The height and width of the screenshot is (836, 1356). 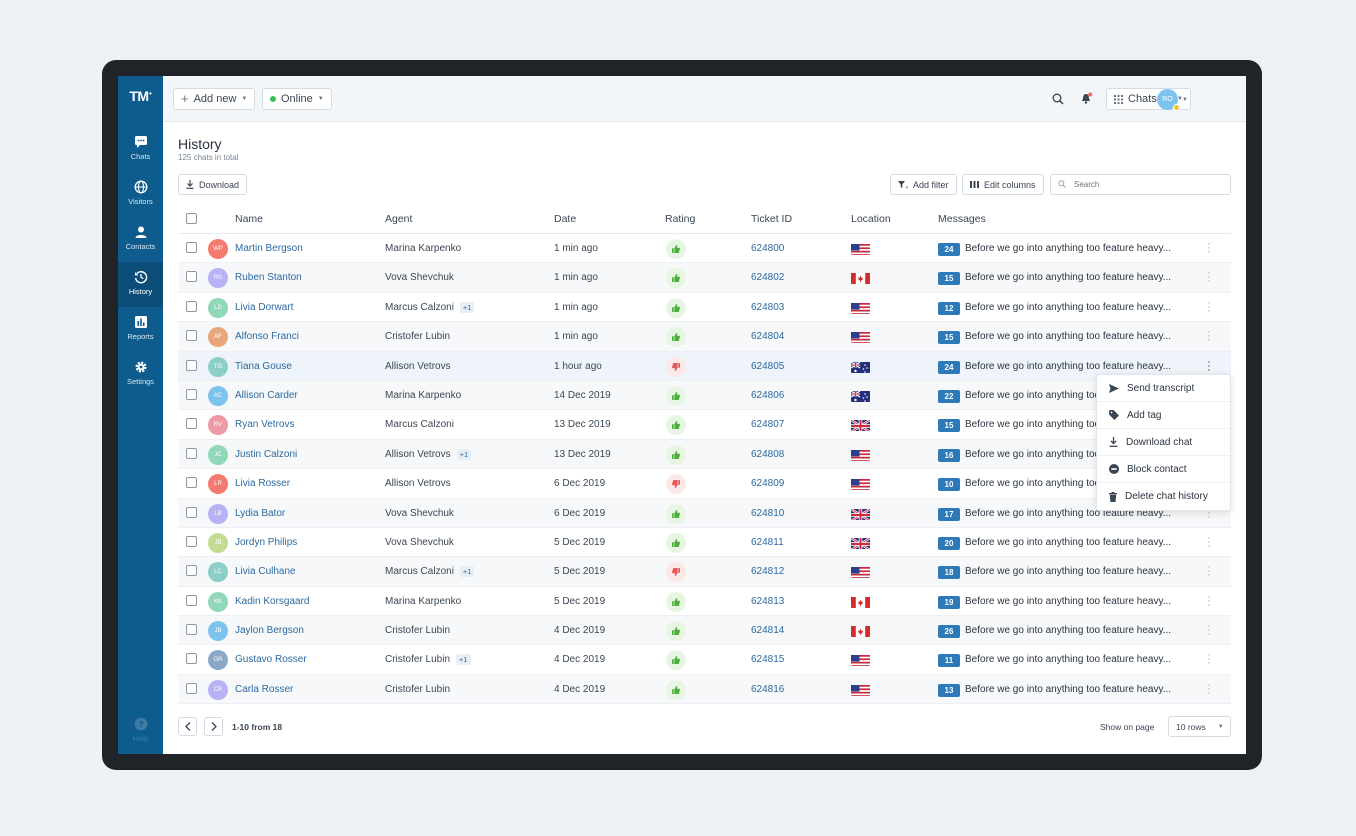 I want to click on ticket-id-link: 624803, so click(x=768, y=307).